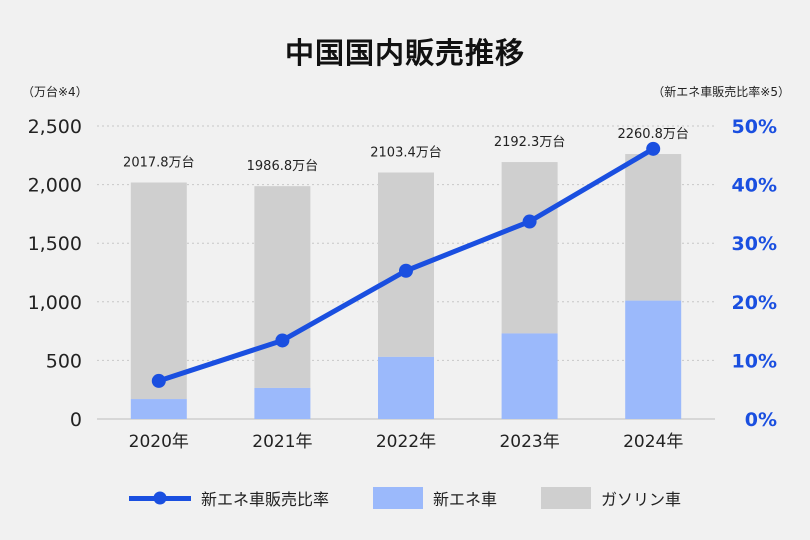 This screenshot has height=540, width=810. Describe the element at coordinates (406, 442) in the screenshot. I see `x-axis-tick: 2022年` at that location.